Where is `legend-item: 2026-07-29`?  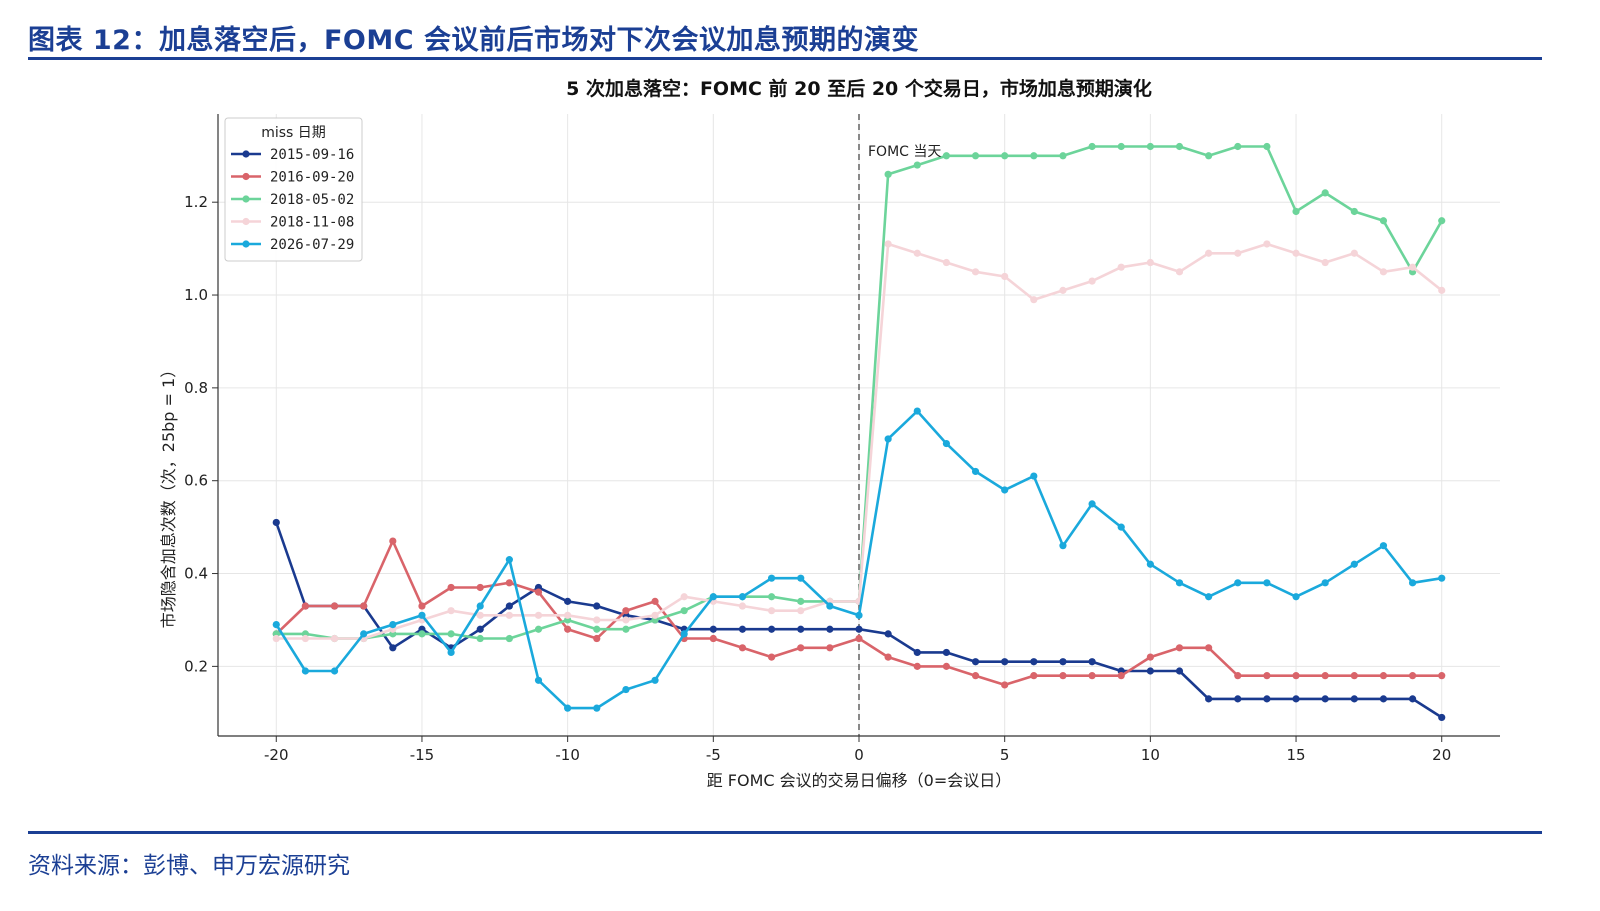 legend-item: 2026-07-29 is located at coordinates (292, 245).